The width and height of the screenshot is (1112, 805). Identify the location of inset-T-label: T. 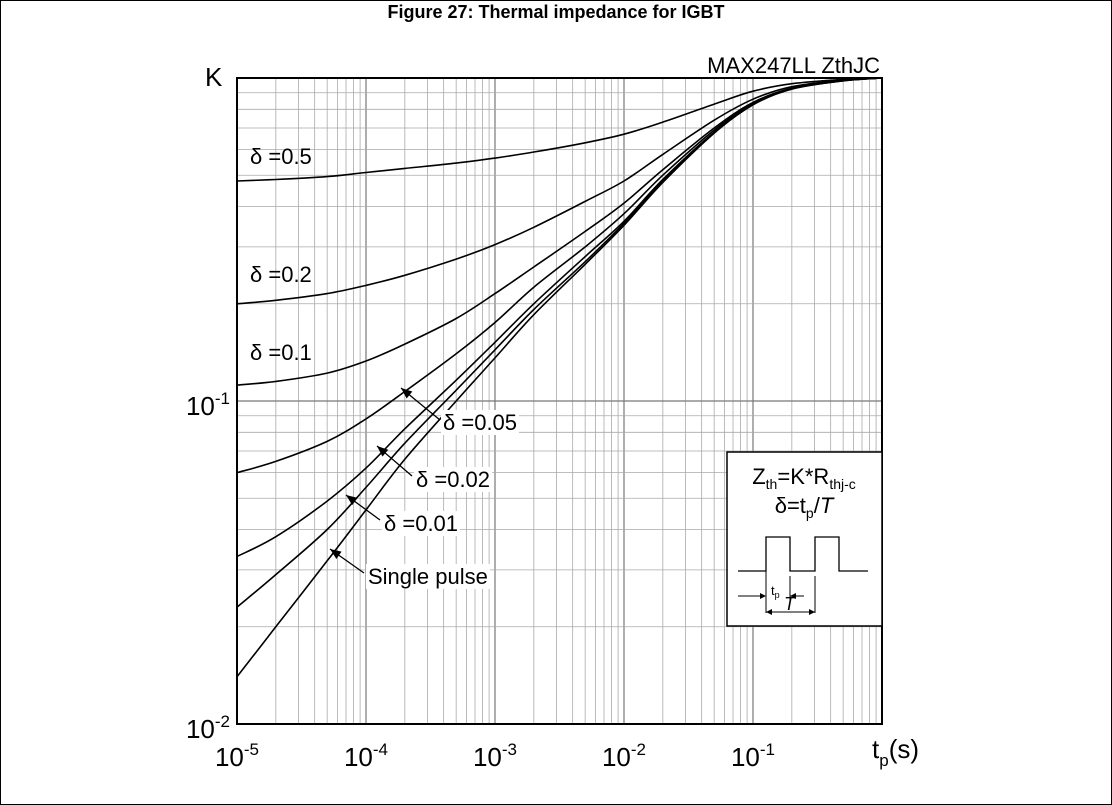
(790, 604).